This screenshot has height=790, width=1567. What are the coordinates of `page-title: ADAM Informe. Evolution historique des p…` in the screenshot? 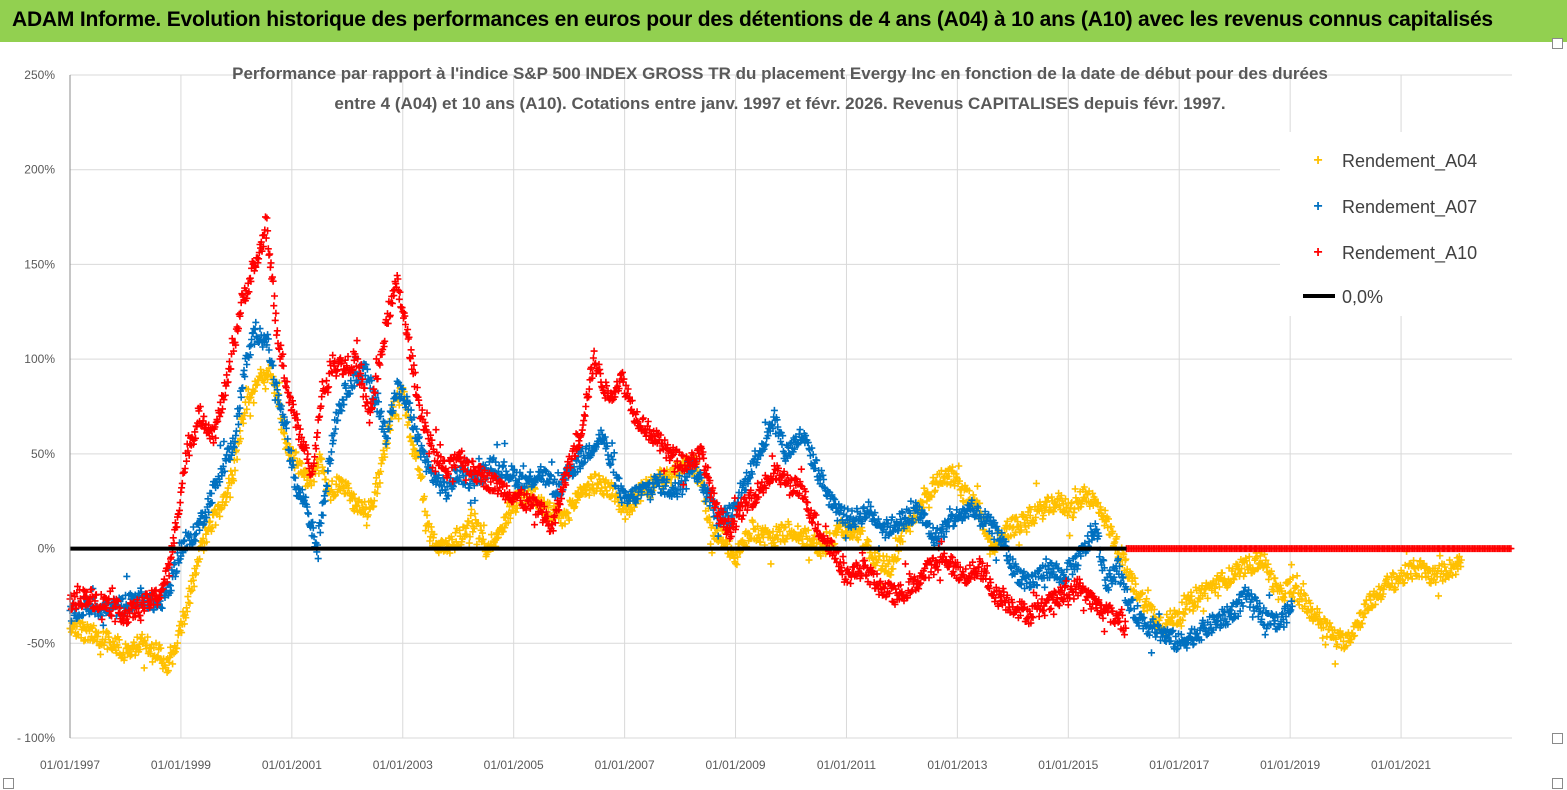 It's located at (752, 19).